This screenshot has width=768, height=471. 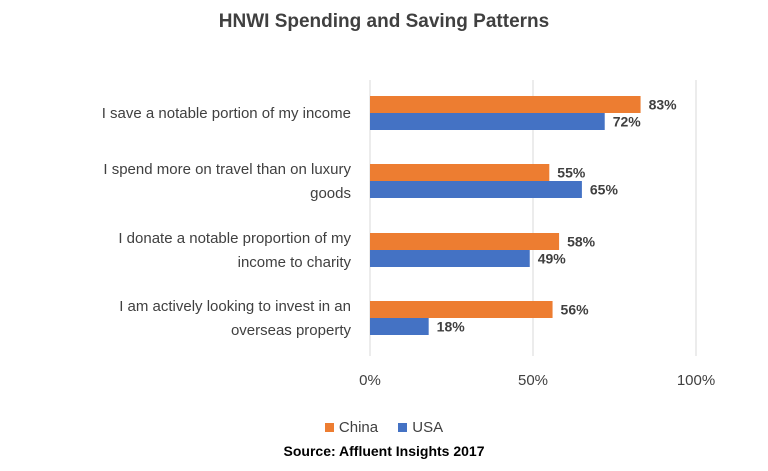 I want to click on x-tick-label: 0%, so click(x=370, y=380).